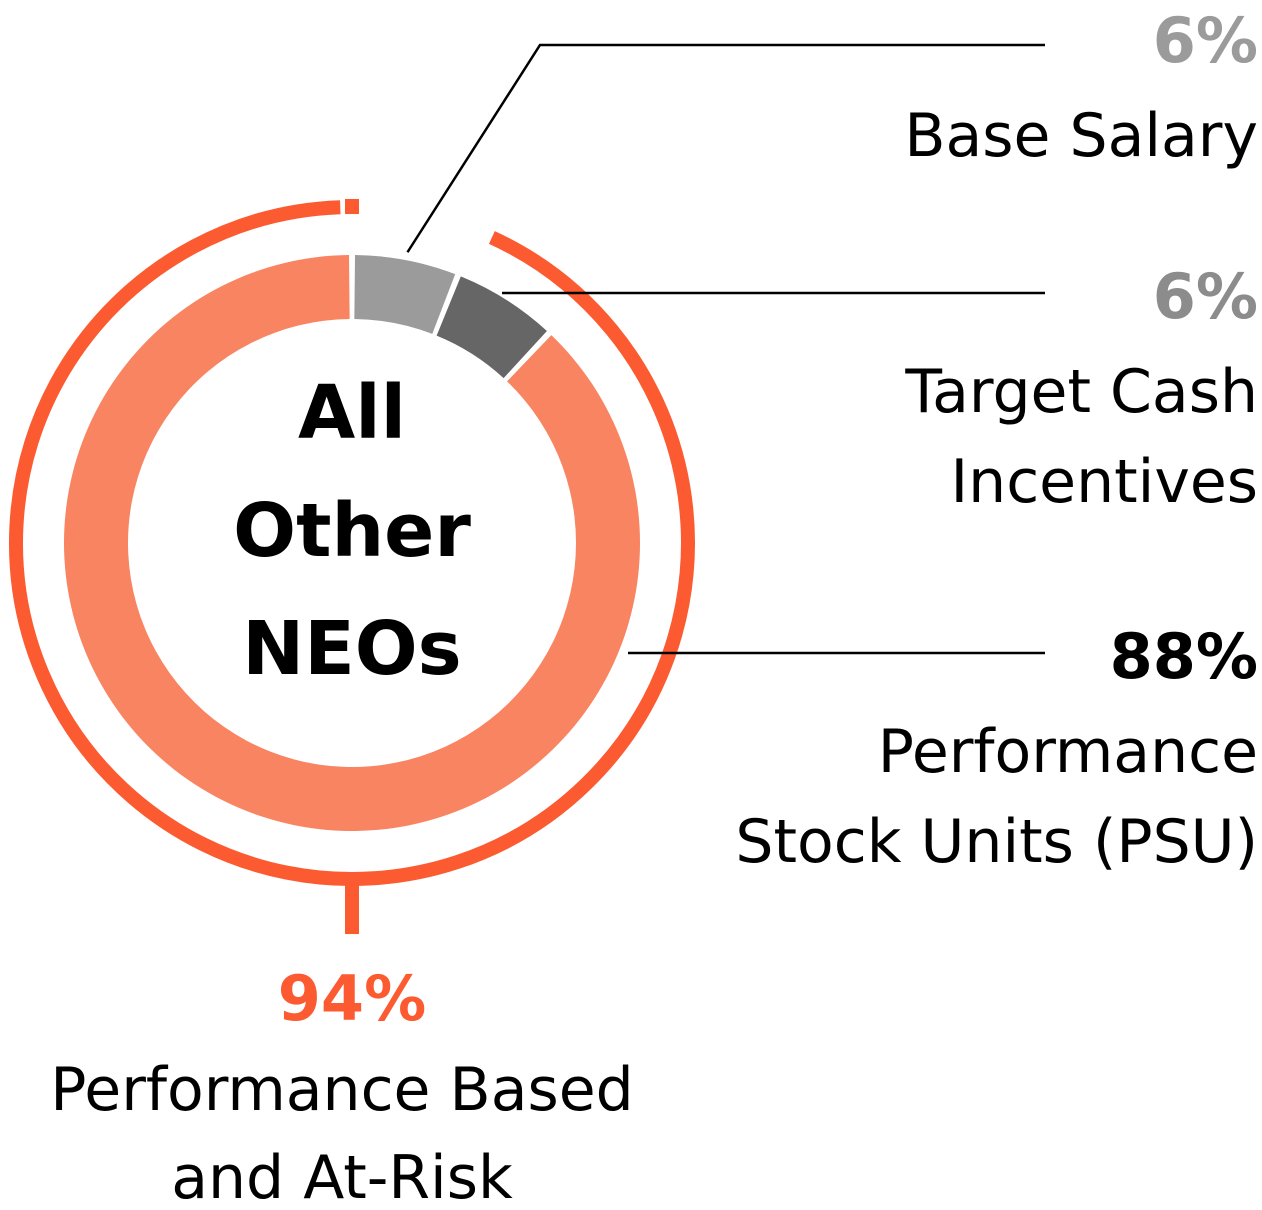 Image resolution: width=1262 pixels, height=1210 pixels. What do you see at coordinates (351, 649) in the screenshot?
I see `center-label-line: NEOs` at bounding box center [351, 649].